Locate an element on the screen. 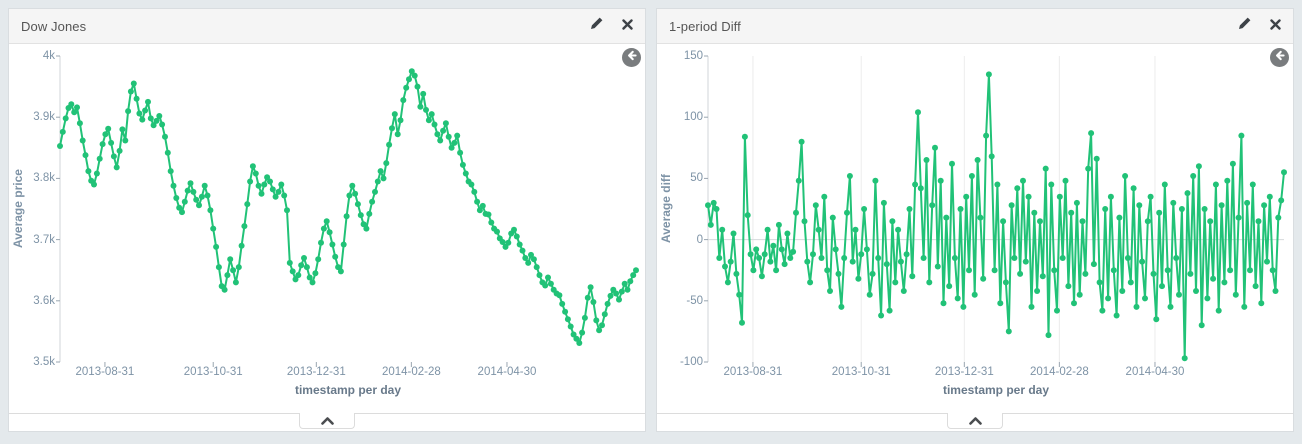 The height and width of the screenshot is (444, 1302). y-tick-label: 4k is located at coordinates (48, 56).